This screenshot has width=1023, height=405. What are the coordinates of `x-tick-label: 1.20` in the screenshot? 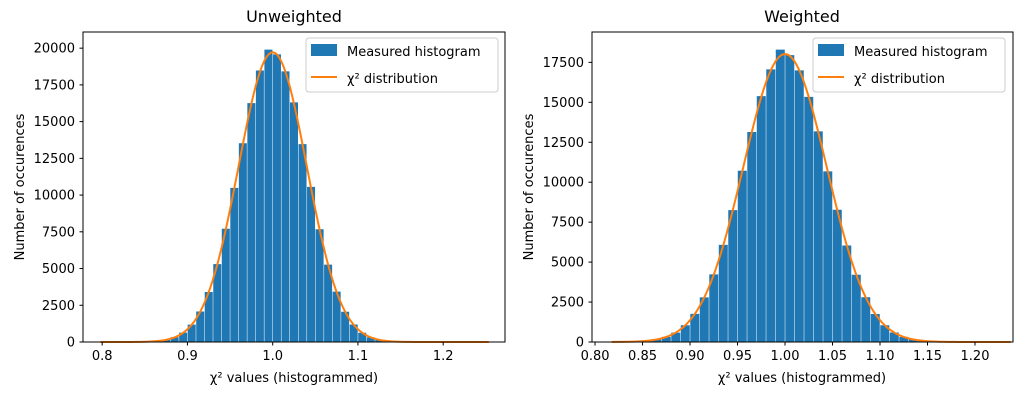 It's located at (975, 356).